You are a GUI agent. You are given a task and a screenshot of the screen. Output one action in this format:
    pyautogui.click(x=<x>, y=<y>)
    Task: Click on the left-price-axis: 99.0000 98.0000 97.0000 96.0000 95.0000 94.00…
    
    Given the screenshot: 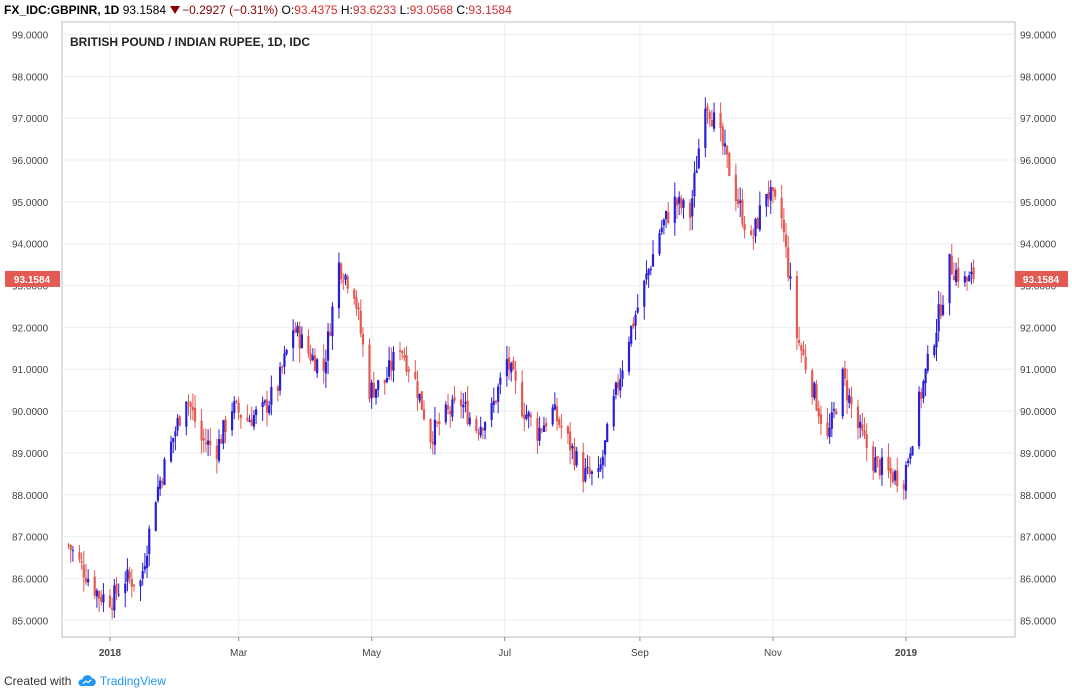 What is the action you would take?
    pyautogui.click(x=30, y=329)
    